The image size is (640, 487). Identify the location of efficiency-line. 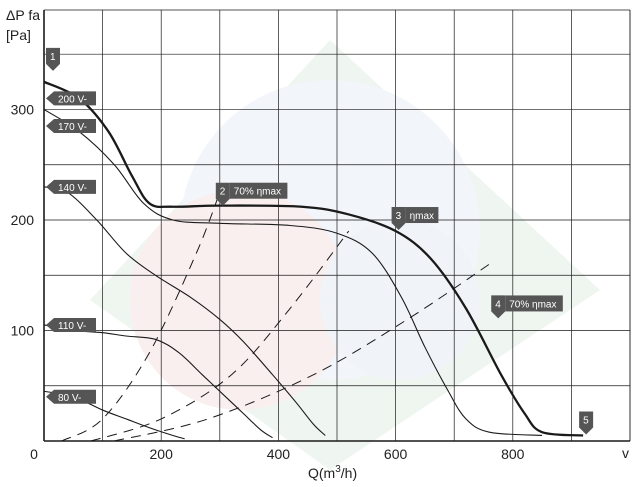
(141, 317).